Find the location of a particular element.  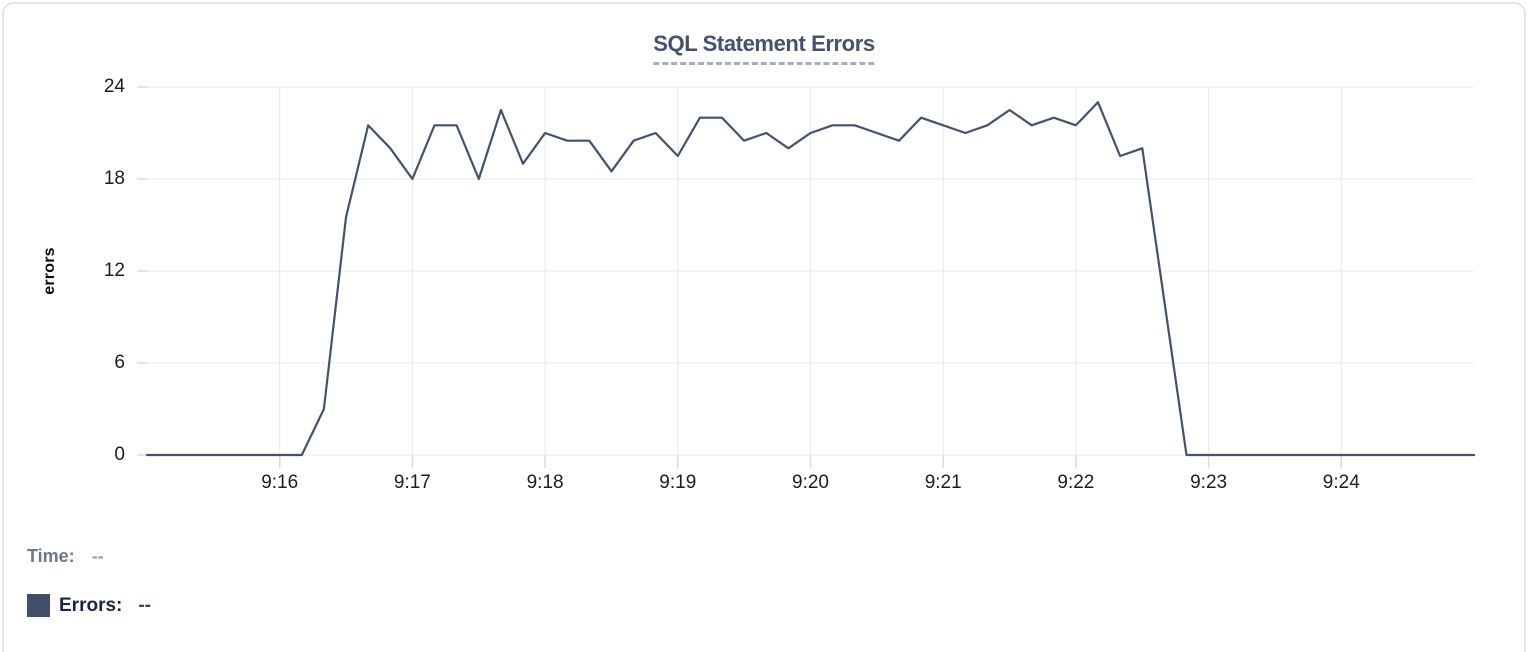

y-axis-title: errors is located at coordinates (49, 271).